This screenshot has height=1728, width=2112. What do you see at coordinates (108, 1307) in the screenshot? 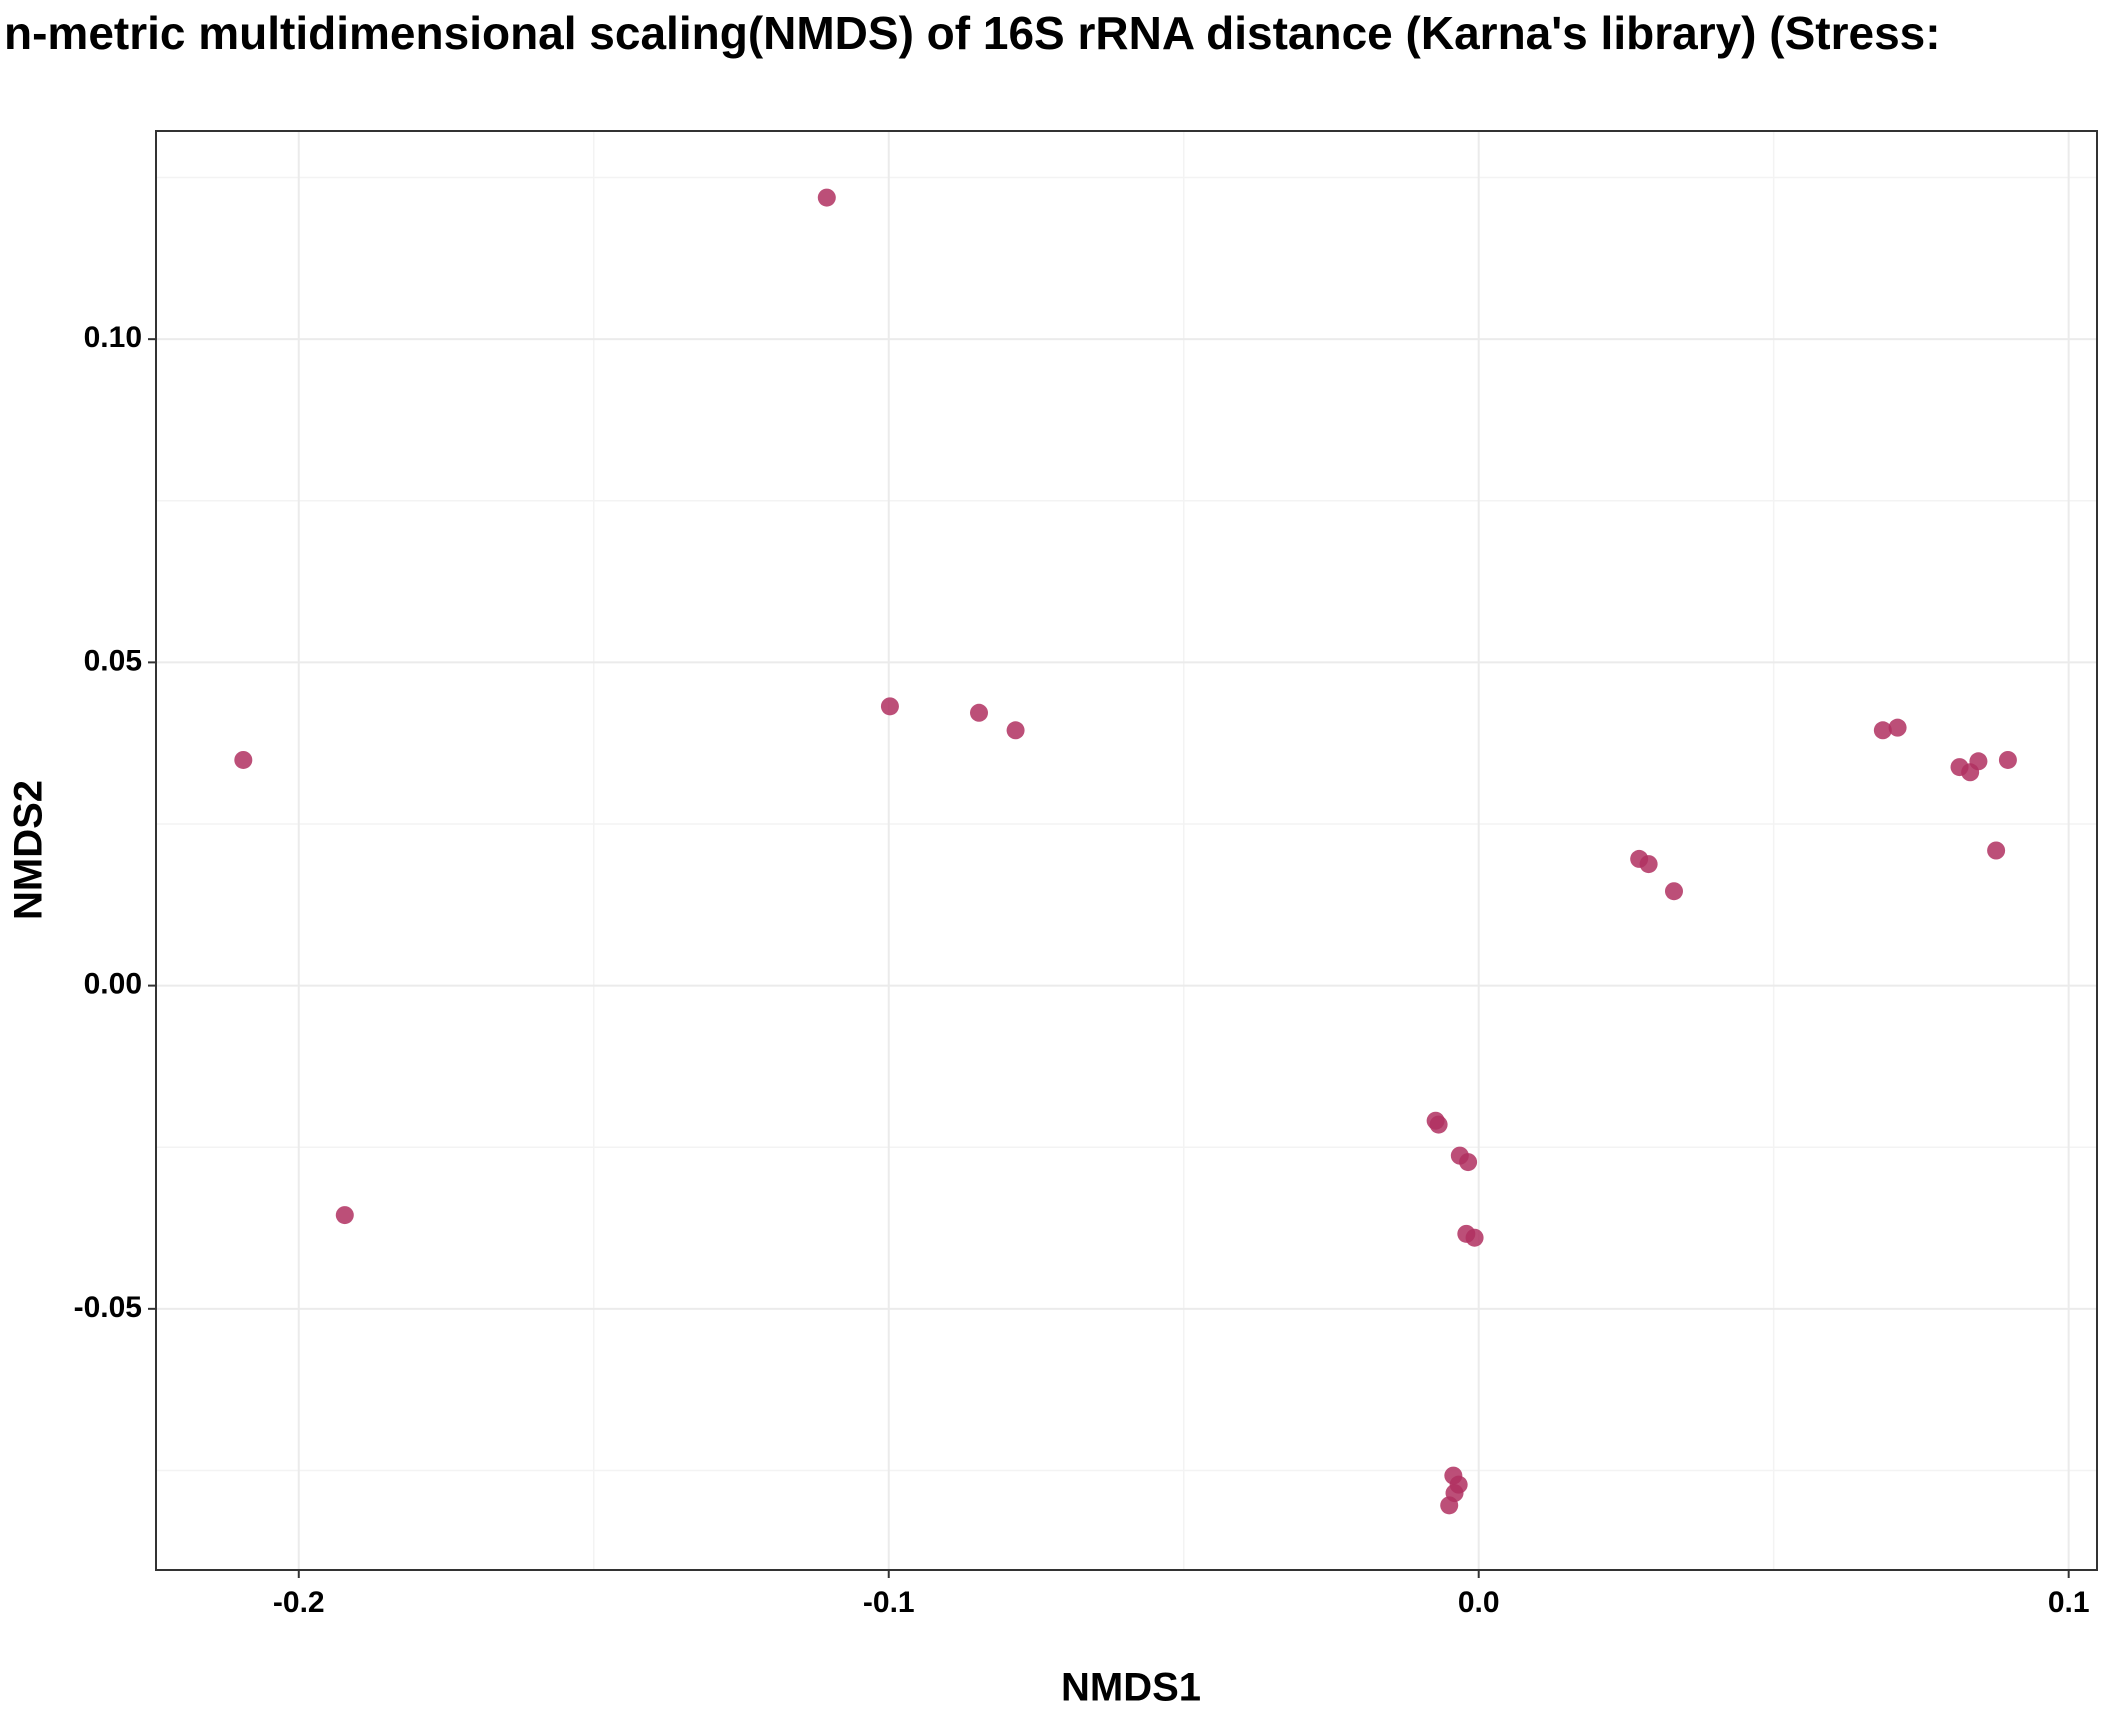
I see `y-tick-label: -0.05` at bounding box center [108, 1307].